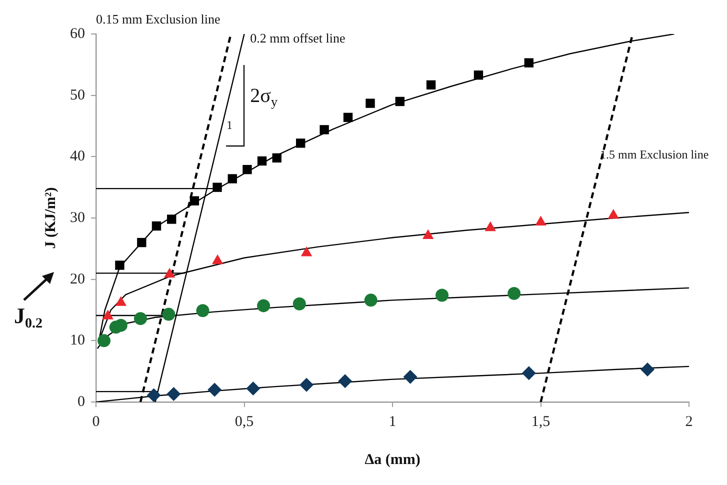 This screenshot has height=485, width=727. I want to click on annotation: 1.5 mm Exclusion line, so click(654, 155).